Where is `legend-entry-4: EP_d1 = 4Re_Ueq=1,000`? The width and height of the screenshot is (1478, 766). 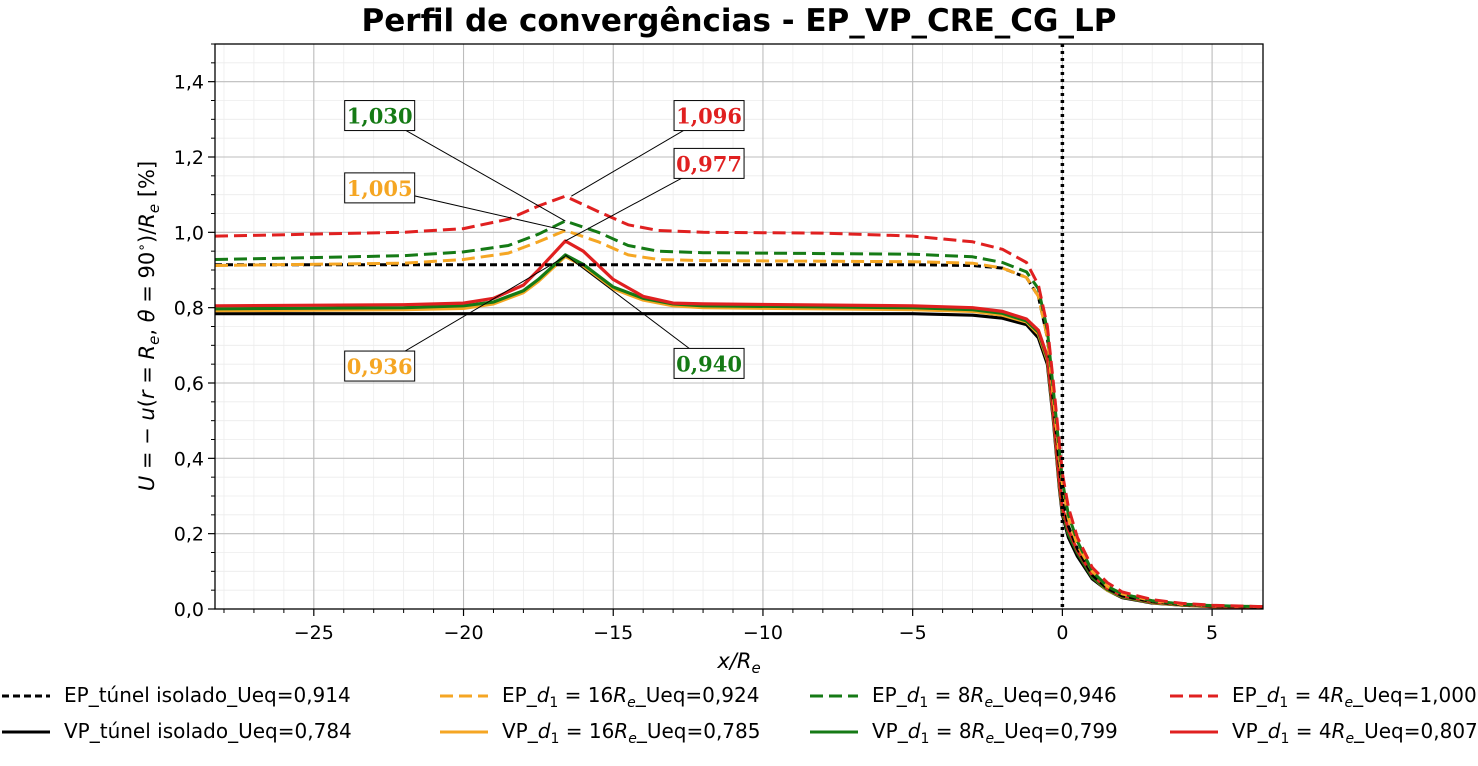
legend-entry-4: EP_d1 = 4Re_Ueq=1,000 is located at coordinates (1323, 697).